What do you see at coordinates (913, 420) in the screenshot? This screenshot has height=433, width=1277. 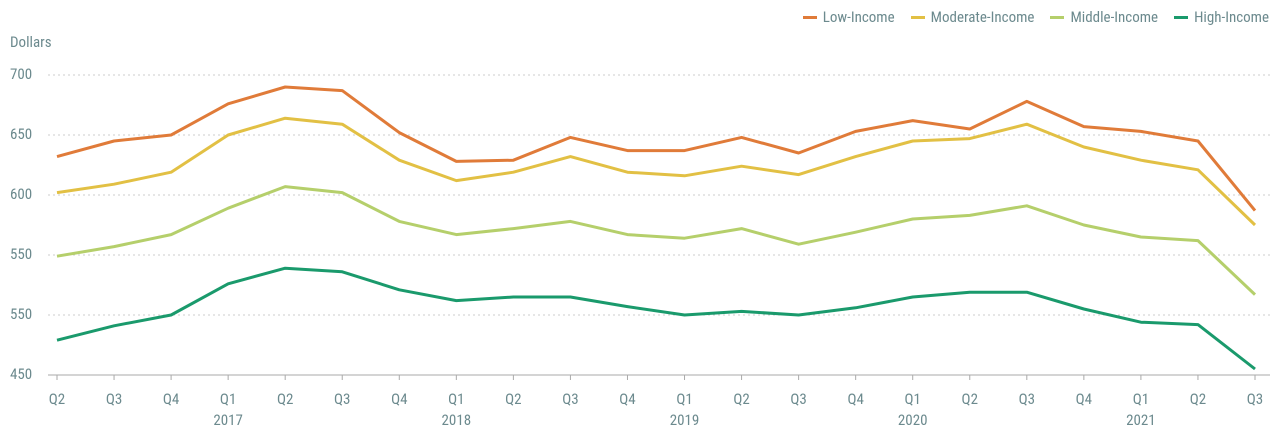 I see `x-year-label: 2020` at bounding box center [913, 420].